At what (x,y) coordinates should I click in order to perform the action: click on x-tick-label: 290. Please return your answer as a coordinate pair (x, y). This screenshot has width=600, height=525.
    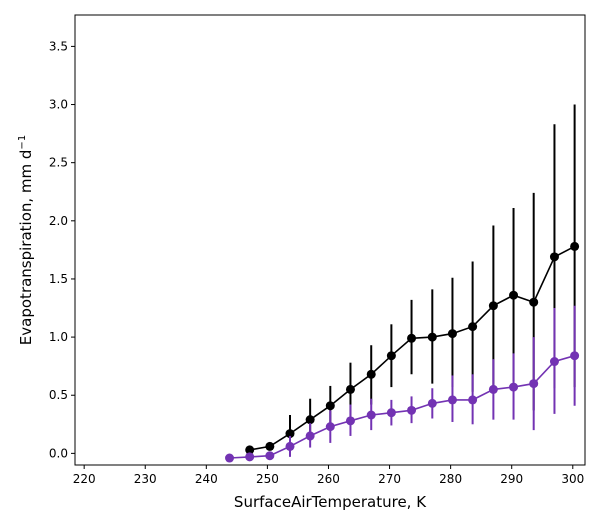
    Looking at the image, I should click on (511, 479).